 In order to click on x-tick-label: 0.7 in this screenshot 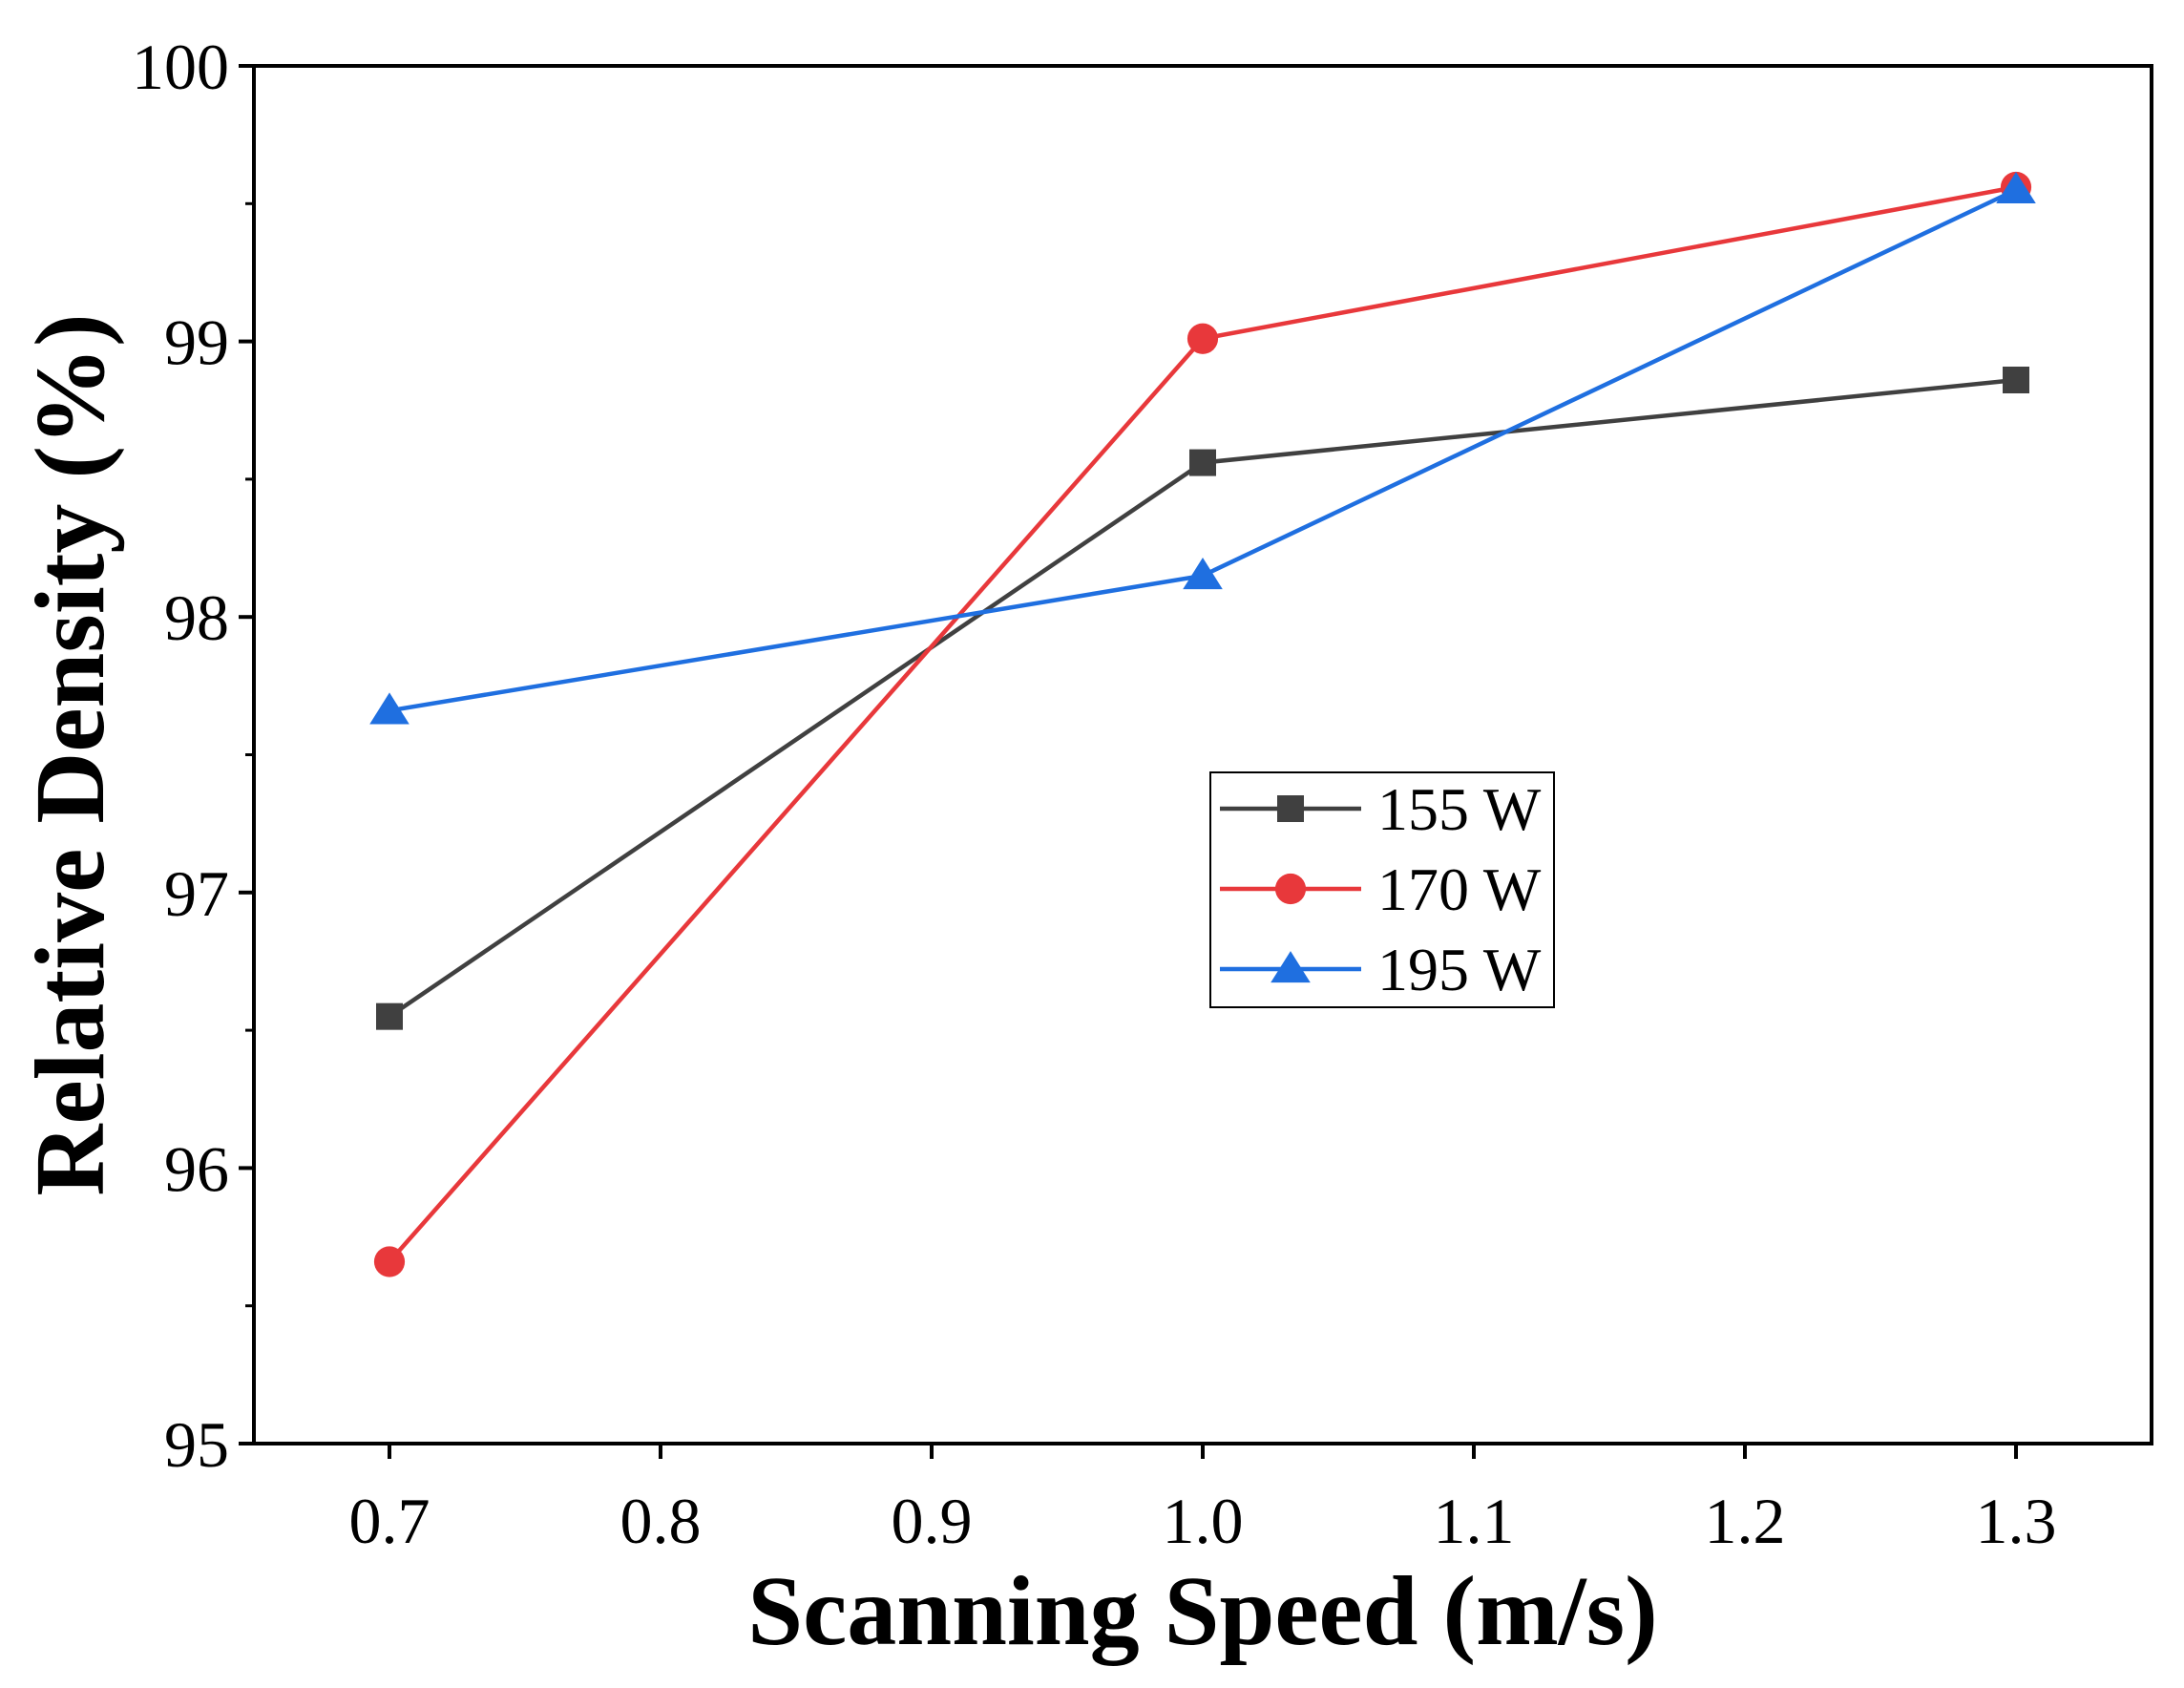, I will do `click(390, 1521)`.